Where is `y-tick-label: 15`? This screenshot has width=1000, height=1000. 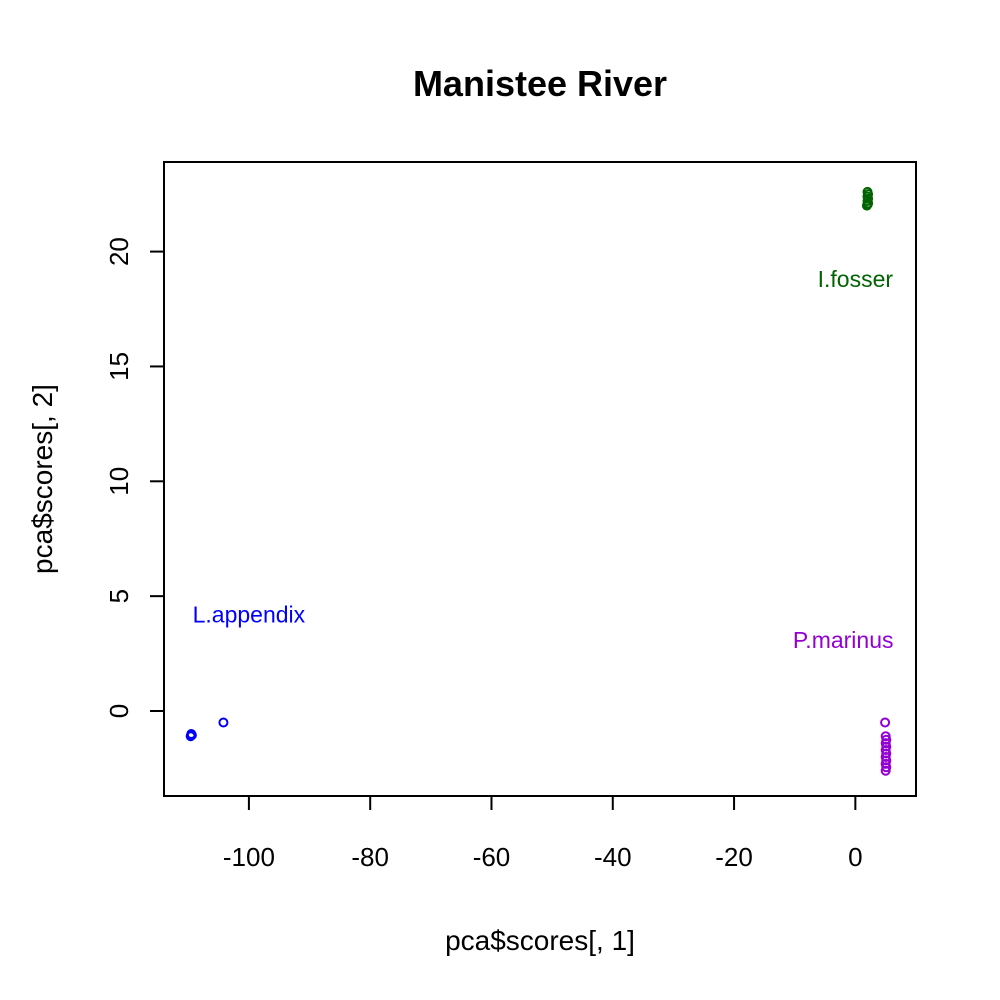 y-tick-label: 15 is located at coordinates (119, 366).